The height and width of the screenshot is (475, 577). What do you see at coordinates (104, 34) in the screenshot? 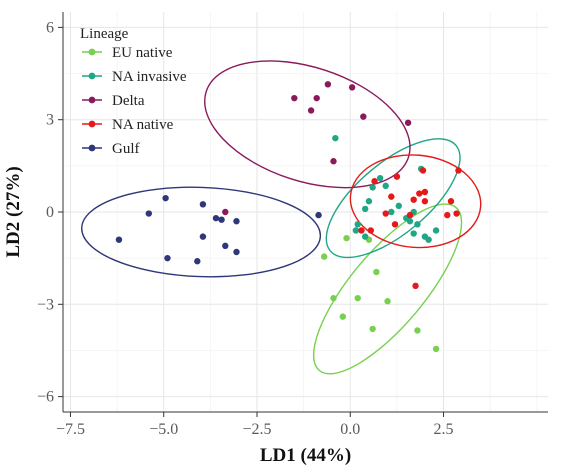
I see `legend-title: Lineage` at bounding box center [104, 34].